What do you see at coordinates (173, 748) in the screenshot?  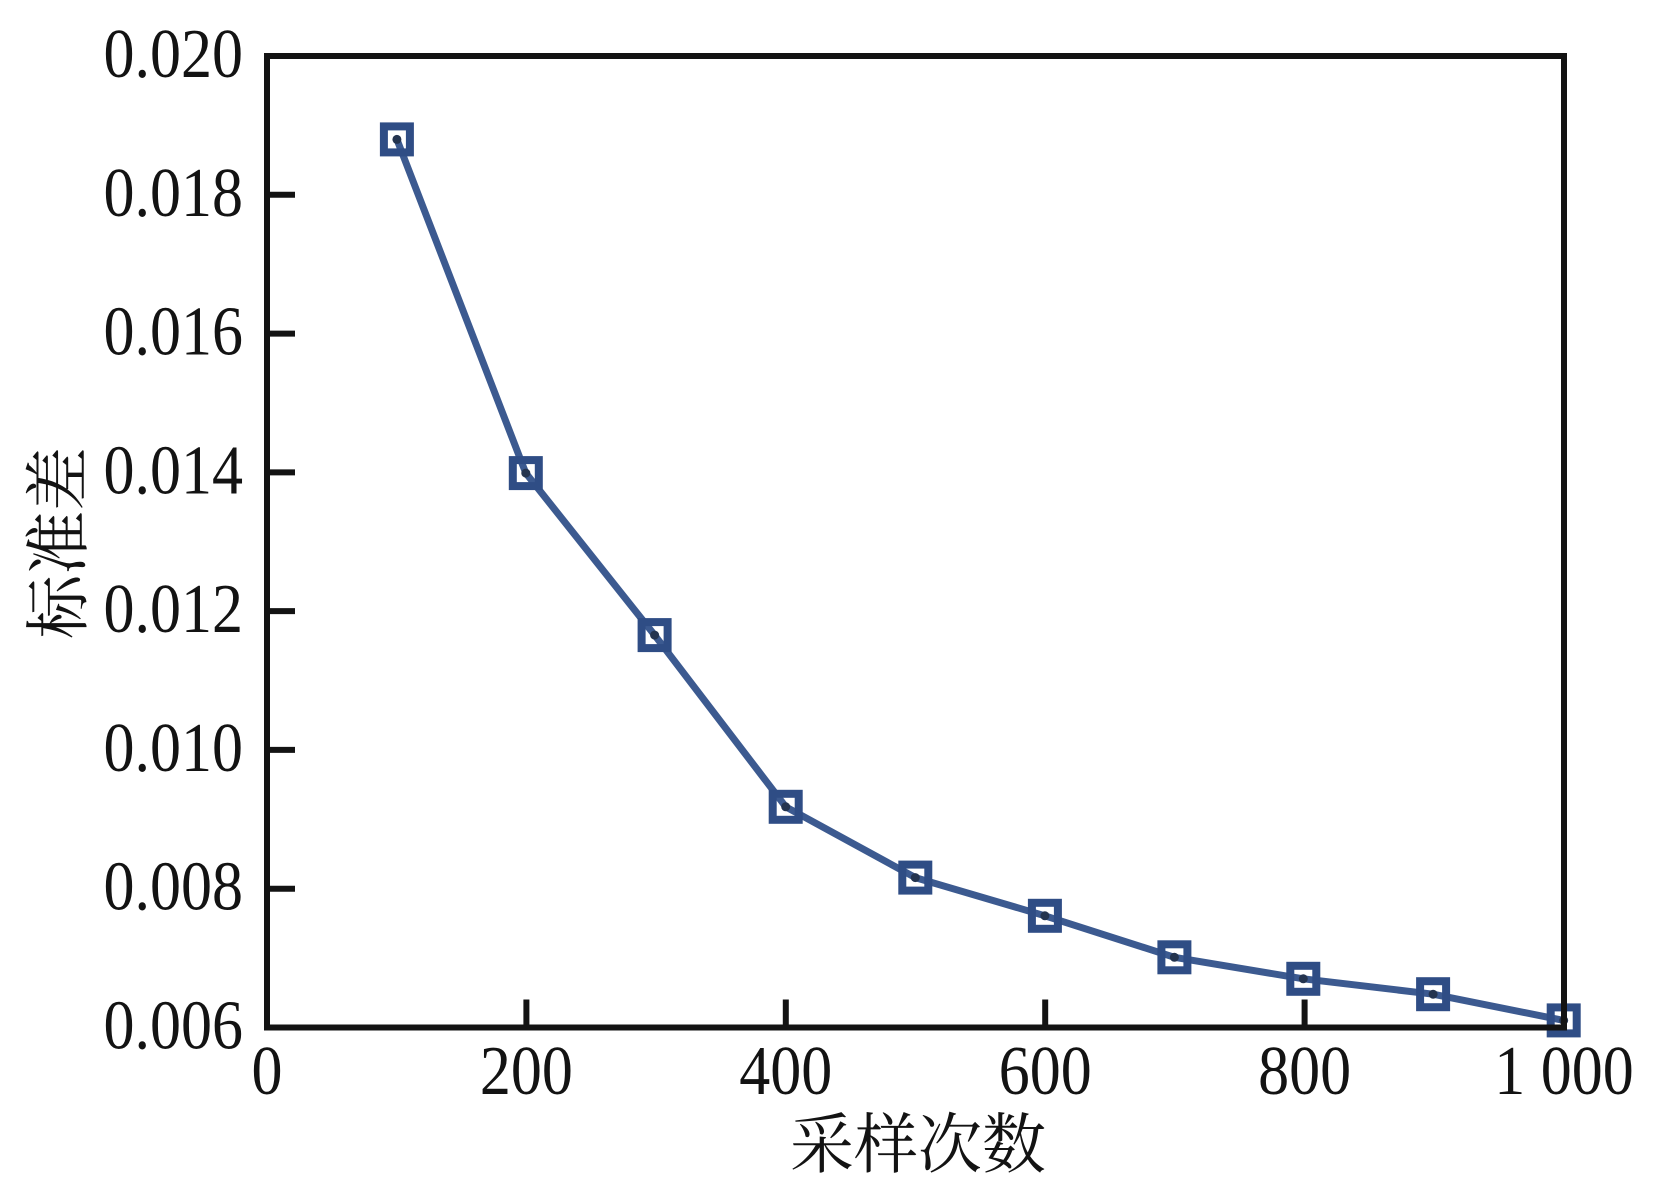 I see `svg-text: 0.010` at bounding box center [173, 748].